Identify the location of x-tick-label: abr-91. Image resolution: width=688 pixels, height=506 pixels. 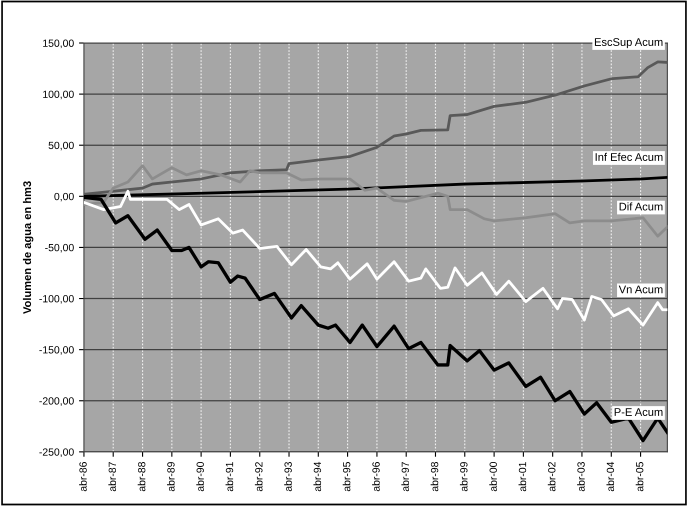
(230, 477).